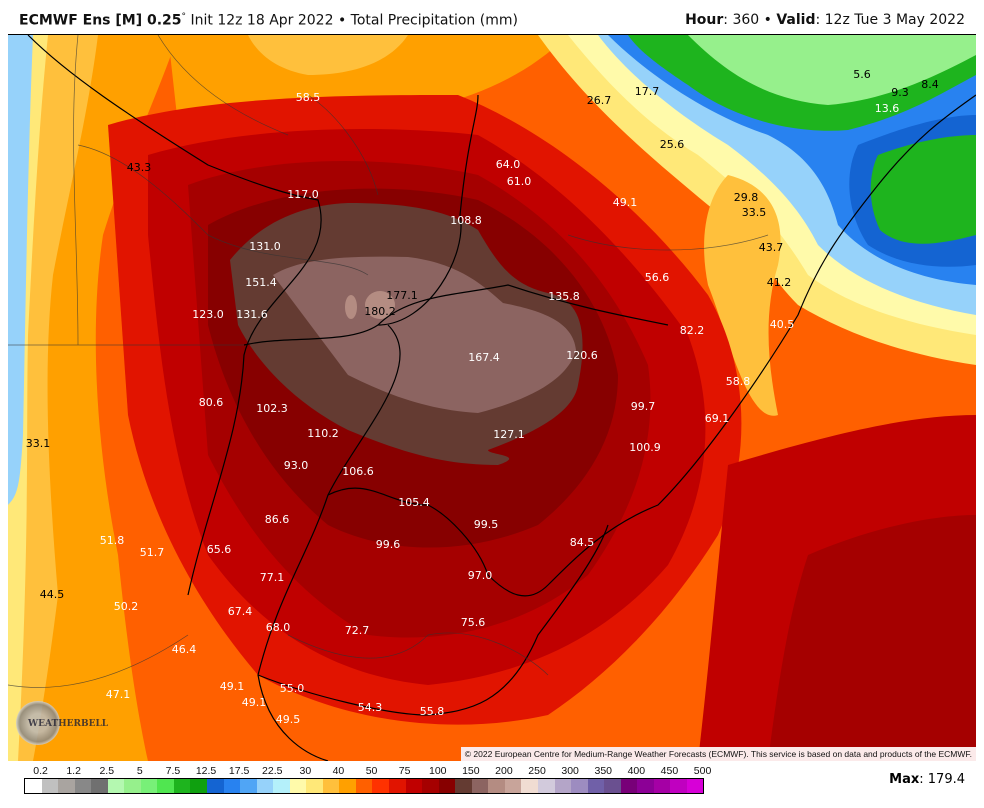  What do you see at coordinates (73, 771) in the screenshot?
I see `colorbar-tick-label: 1.2` at bounding box center [73, 771].